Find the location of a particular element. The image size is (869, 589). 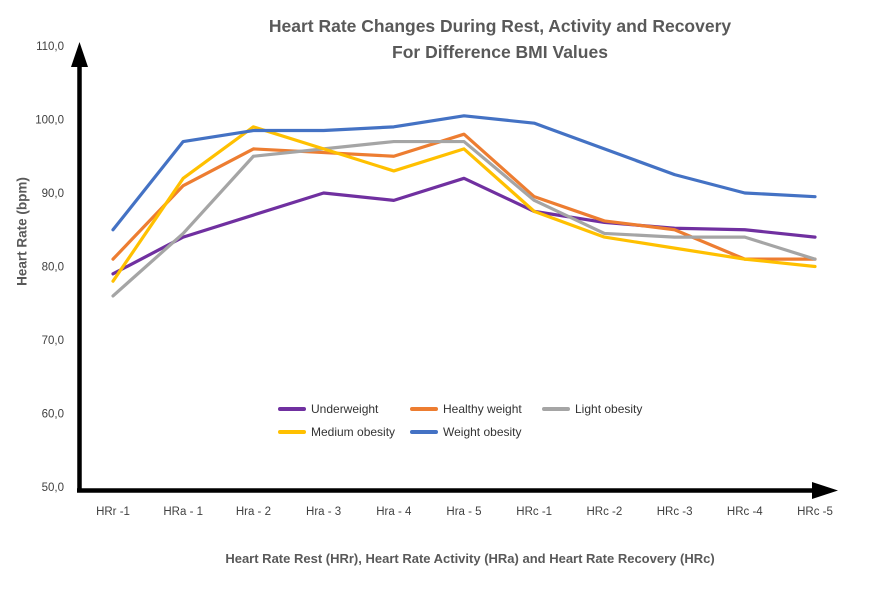

y-tick-label: 100,0 is located at coordinates (49, 121).